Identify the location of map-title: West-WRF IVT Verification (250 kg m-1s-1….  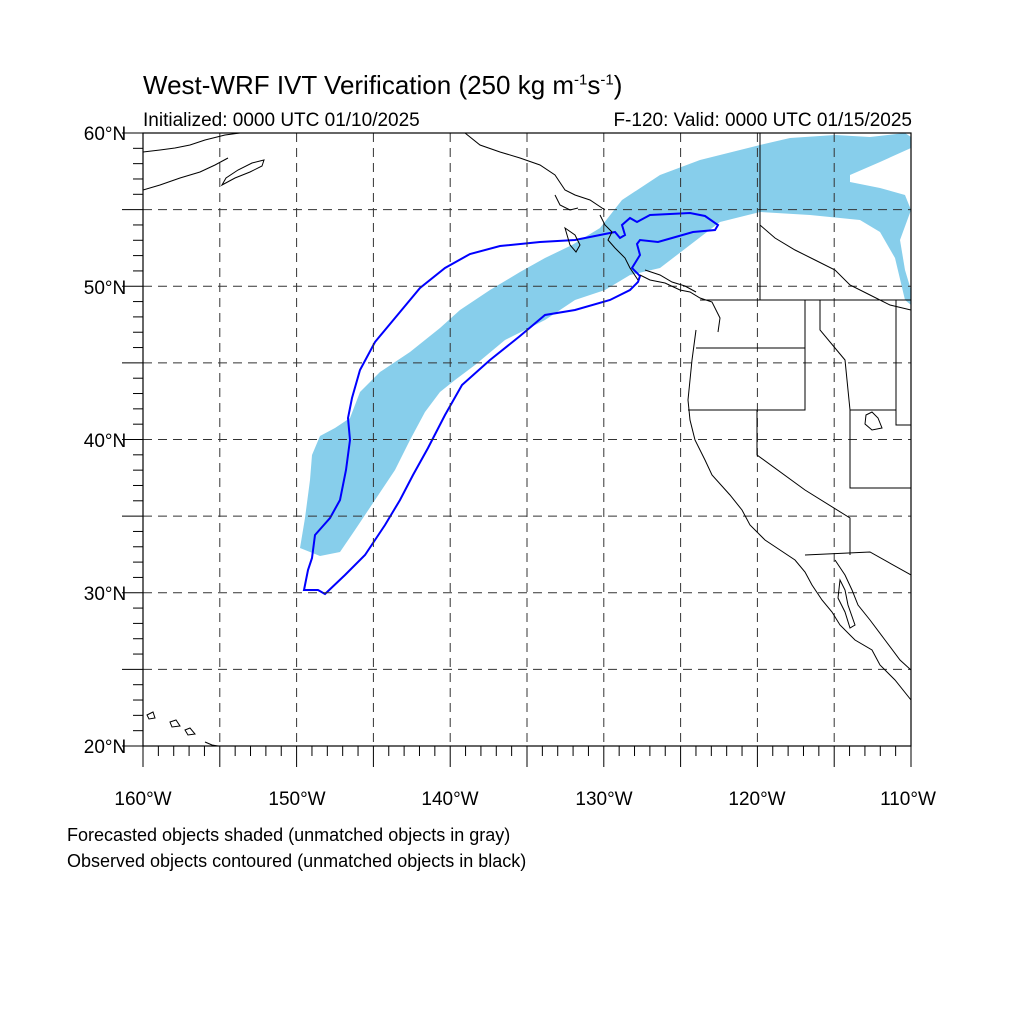
(382, 85).